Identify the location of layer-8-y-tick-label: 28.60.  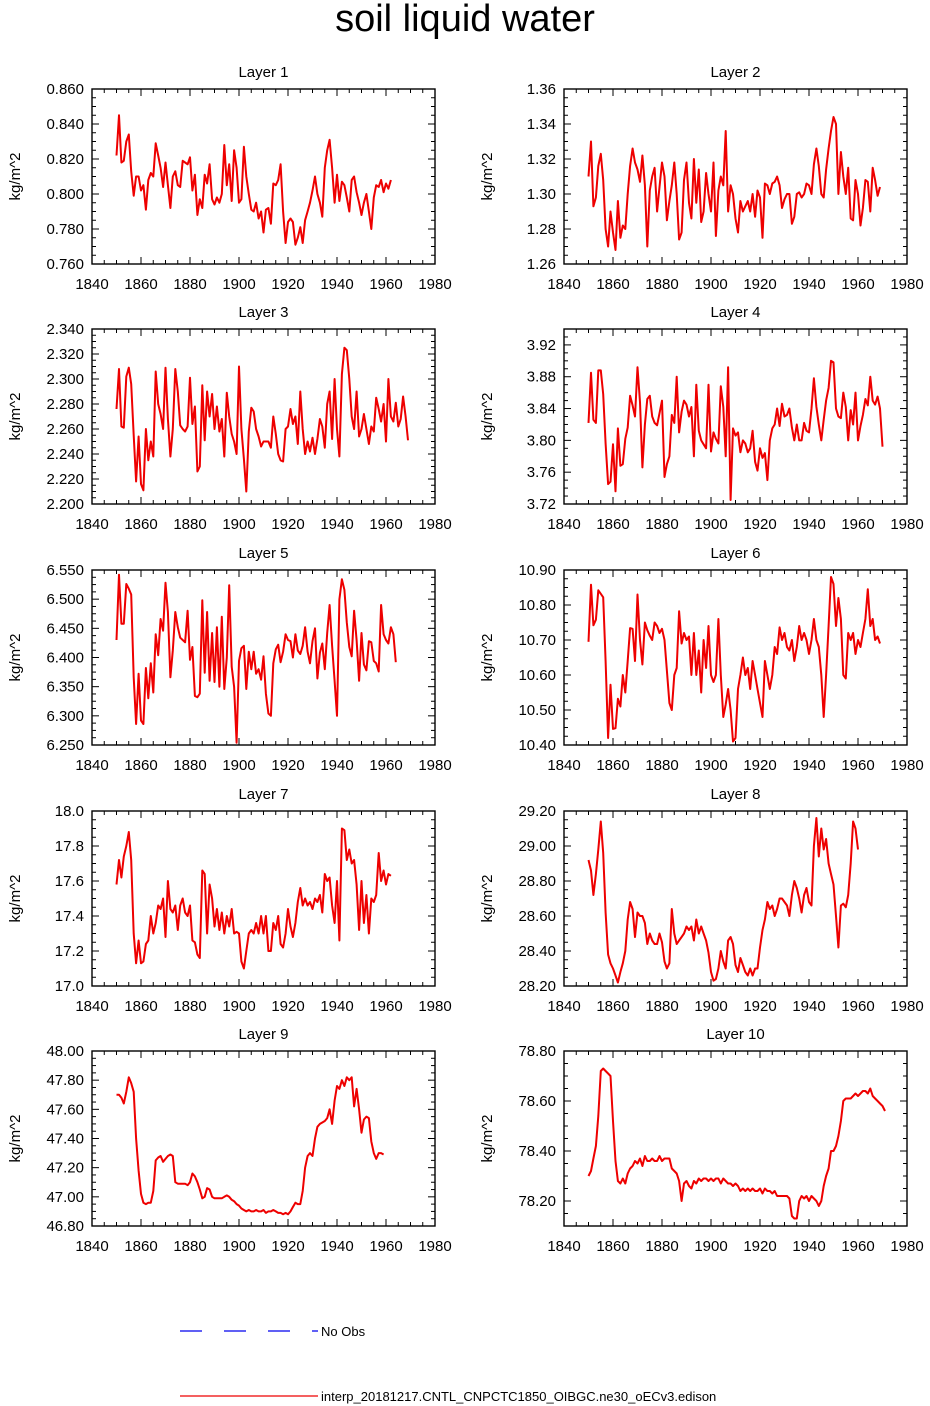
(537, 916).